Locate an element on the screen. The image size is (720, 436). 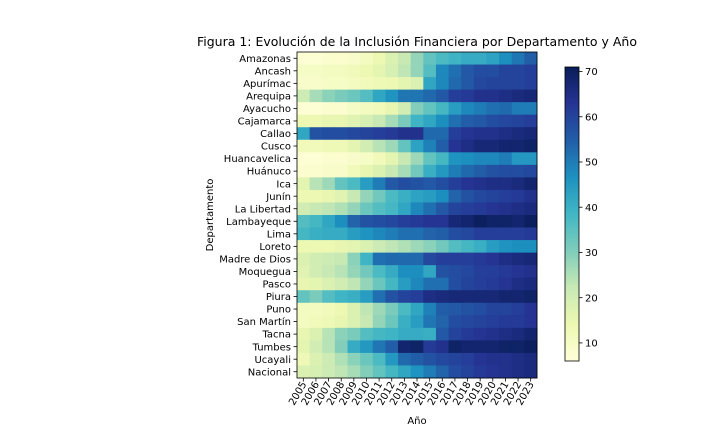
y-tick-label: Lima is located at coordinates (279, 234).